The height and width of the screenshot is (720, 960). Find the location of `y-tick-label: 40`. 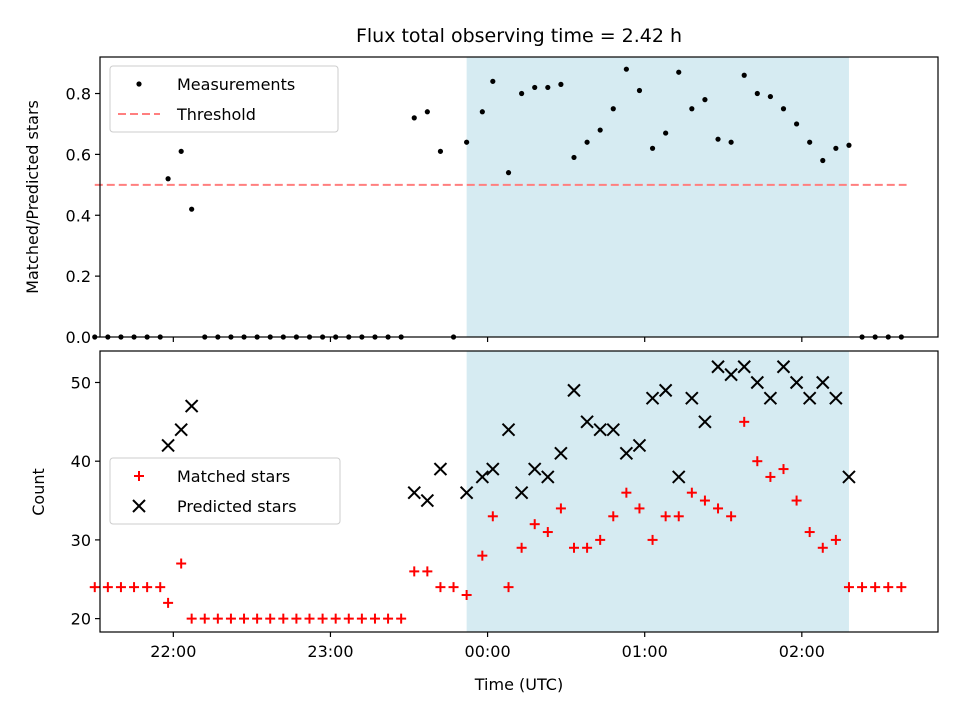

y-tick-label: 40 is located at coordinates (81, 461).